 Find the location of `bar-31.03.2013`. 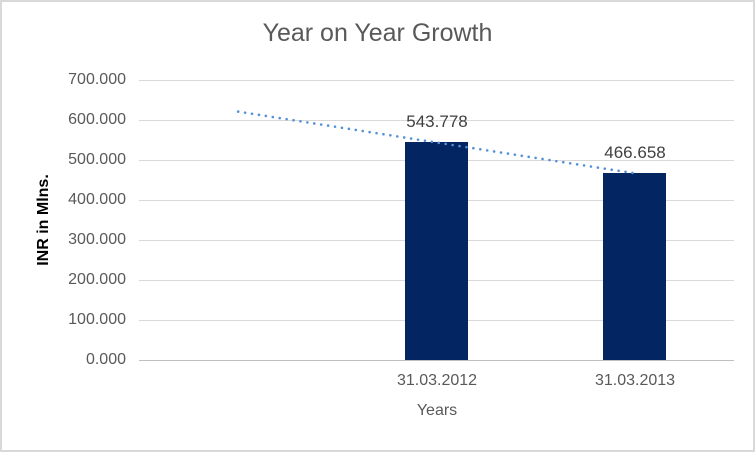

bar-31.03.2013 is located at coordinates (634, 266).